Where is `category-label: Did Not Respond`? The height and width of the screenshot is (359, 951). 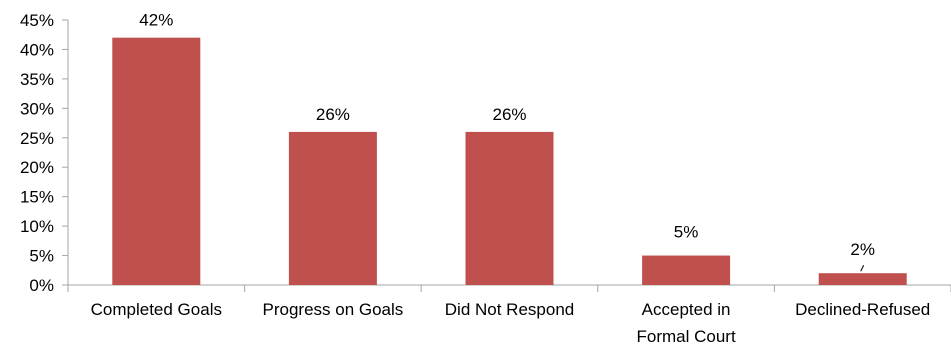 category-label: Did Not Respond is located at coordinates (509, 309).